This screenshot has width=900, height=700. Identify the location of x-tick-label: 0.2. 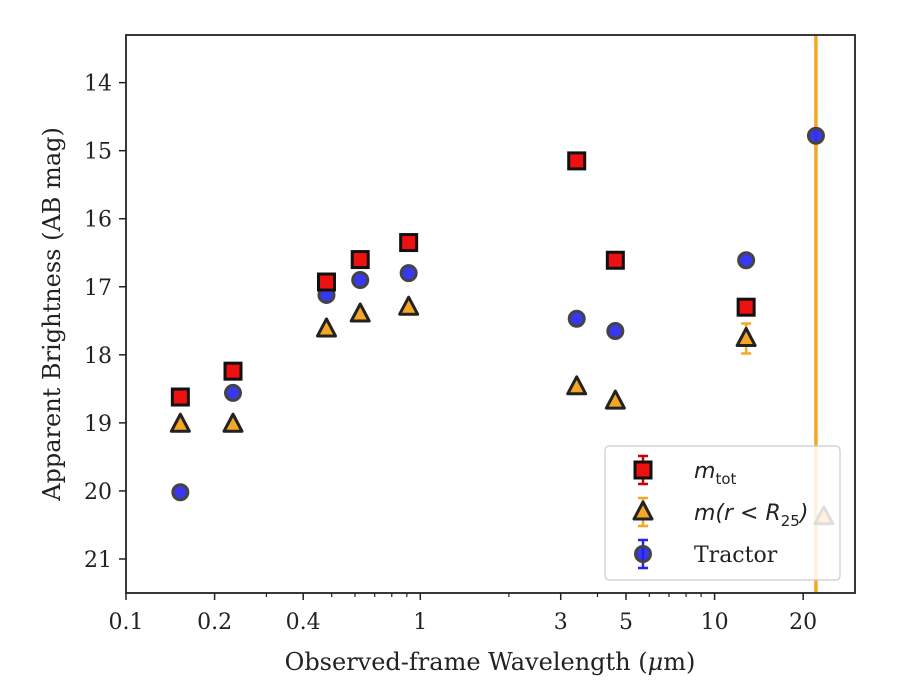
(214, 622).